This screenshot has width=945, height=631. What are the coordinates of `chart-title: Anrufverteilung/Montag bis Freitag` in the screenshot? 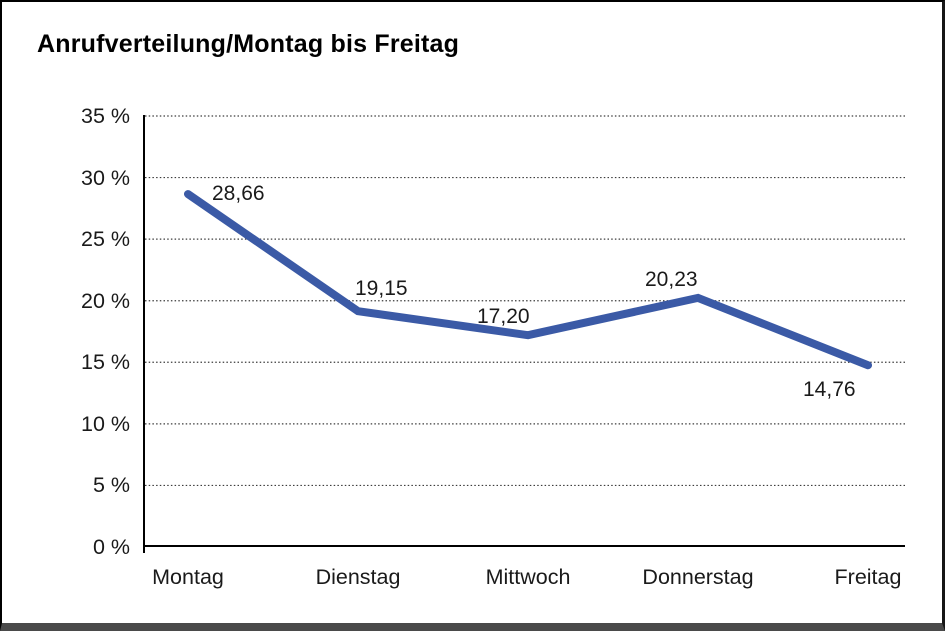 It's located at (248, 44).